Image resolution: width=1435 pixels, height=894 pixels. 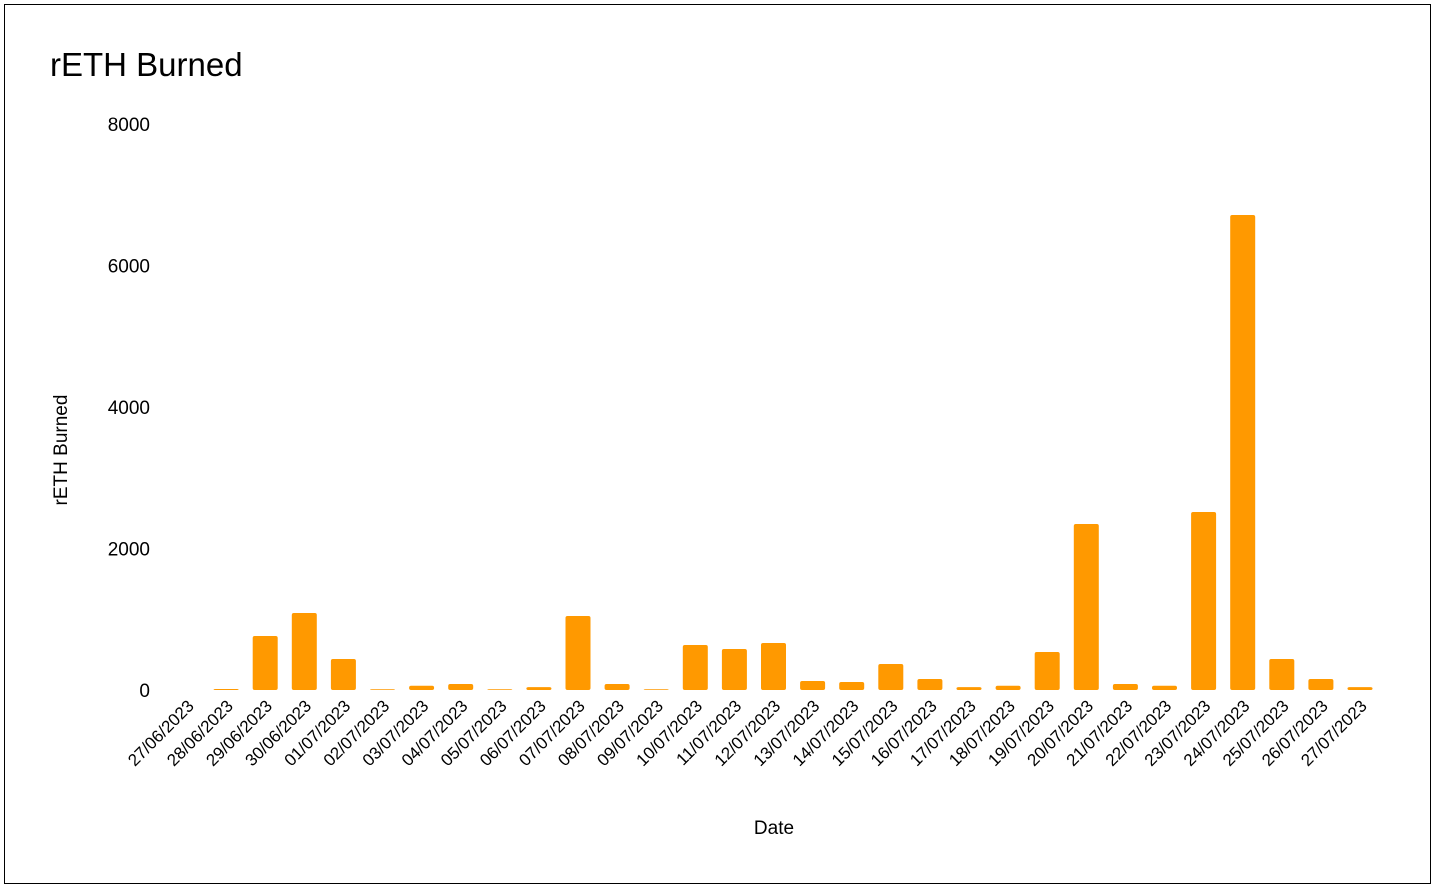 What do you see at coordinates (144, 691) in the screenshot?
I see `y-tick-label: 0` at bounding box center [144, 691].